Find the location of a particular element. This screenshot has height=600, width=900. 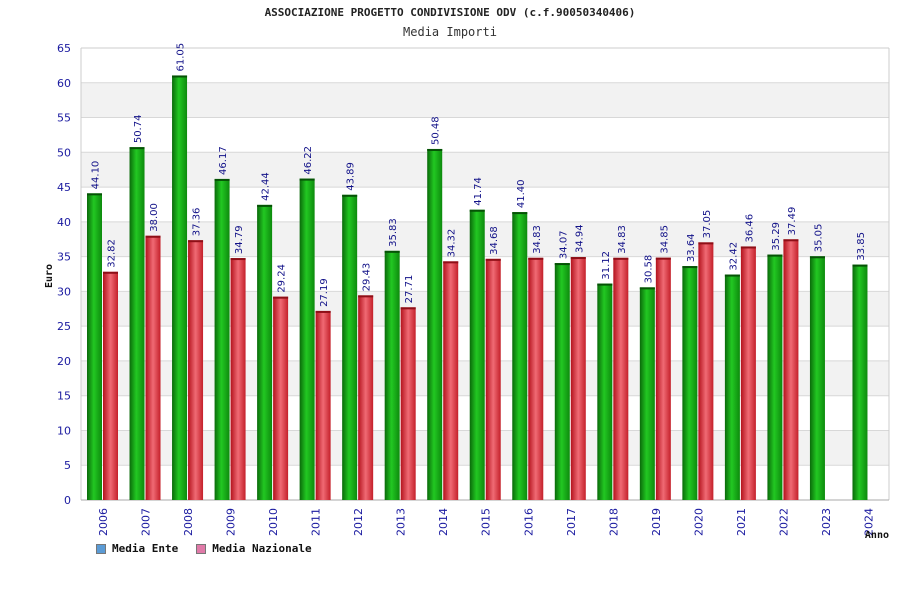

data-label: 41.74 is located at coordinates (478, 191).